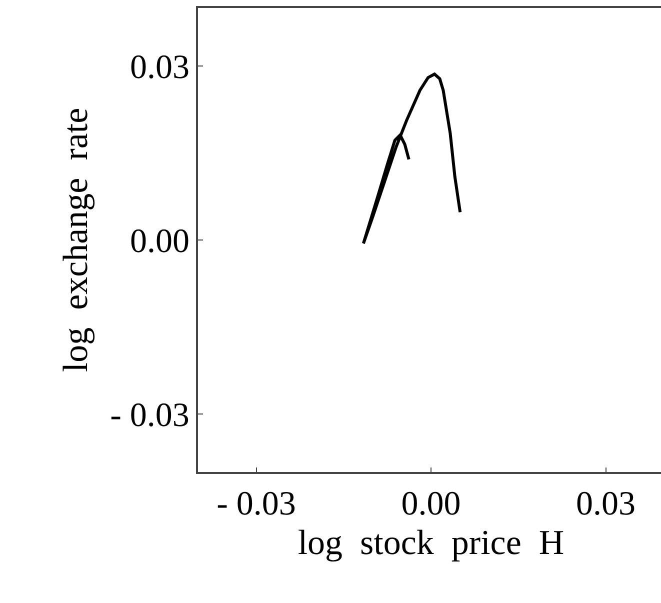 The width and height of the screenshot is (661, 603). What do you see at coordinates (75, 240) in the screenshot?
I see `y-axis-title: log exchange rate` at bounding box center [75, 240].